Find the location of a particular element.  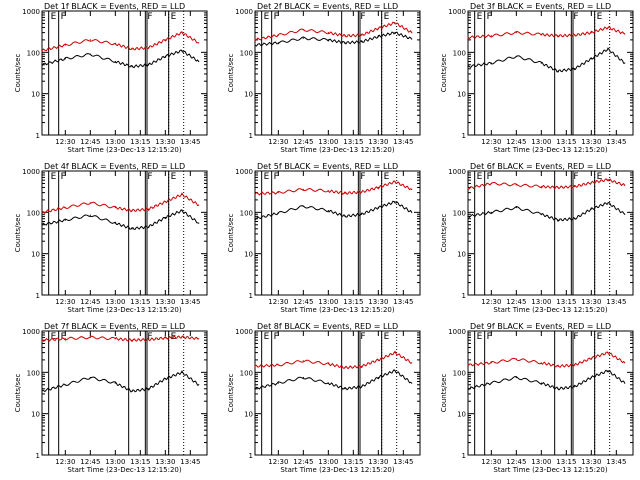

plot-title: Det 6f BLACK = Events, RED = LLD is located at coordinates (540, 166).